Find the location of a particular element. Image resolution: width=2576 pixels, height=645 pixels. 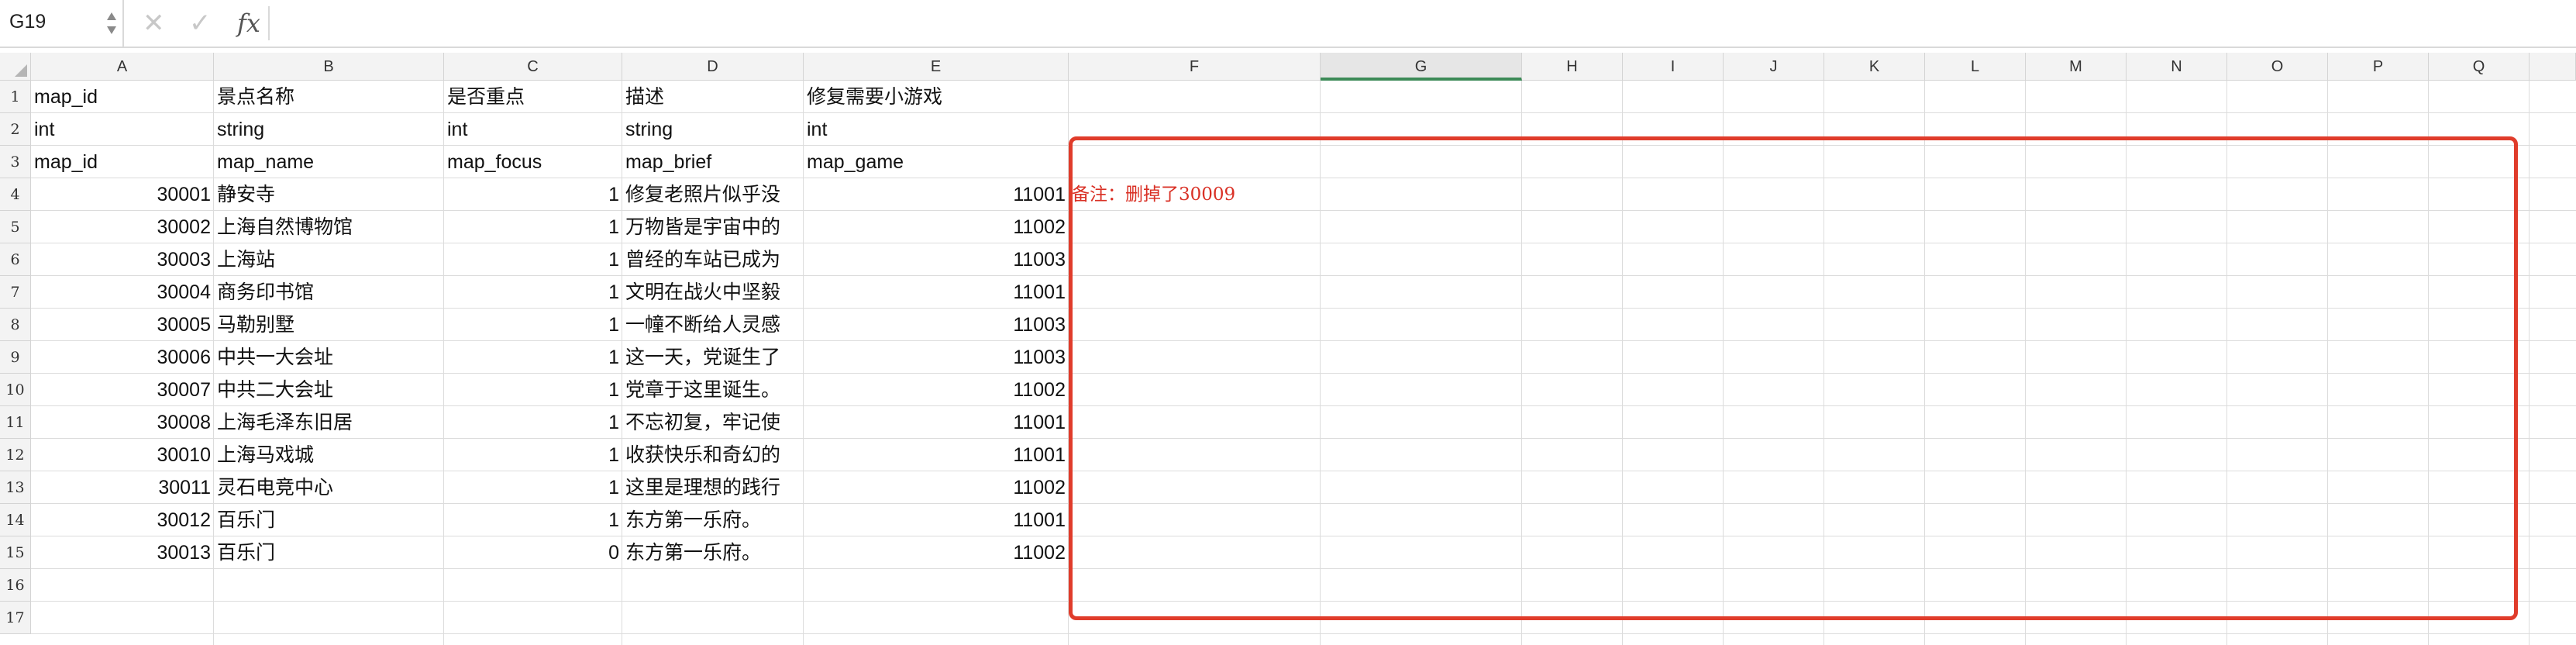

row-header-10: 10 is located at coordinates (15, 390).